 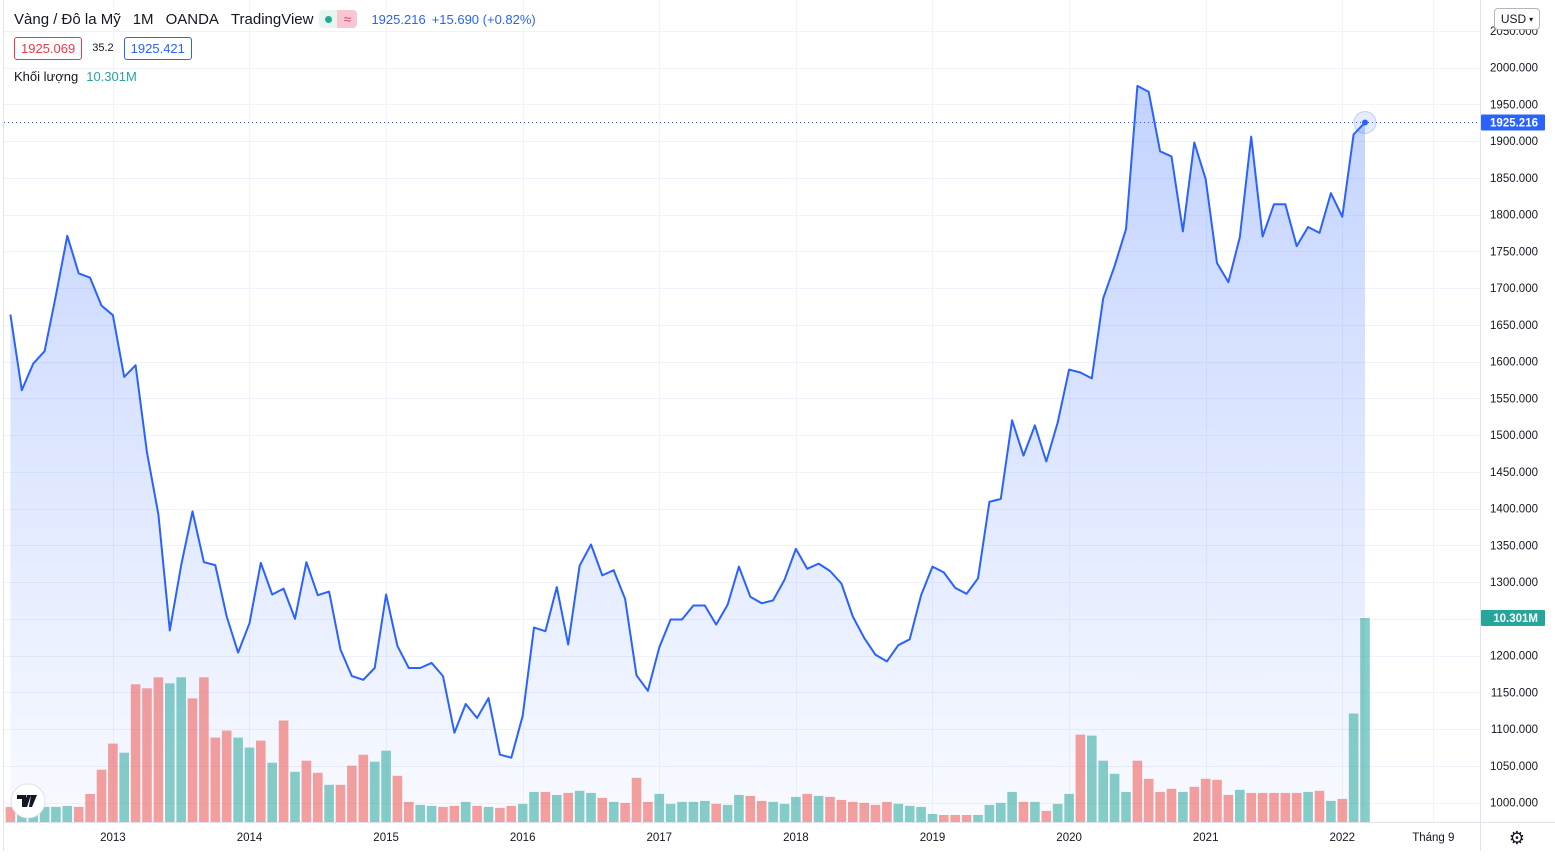 I want to click on gear-icon: ⚙, so click(x=1517, y=838).